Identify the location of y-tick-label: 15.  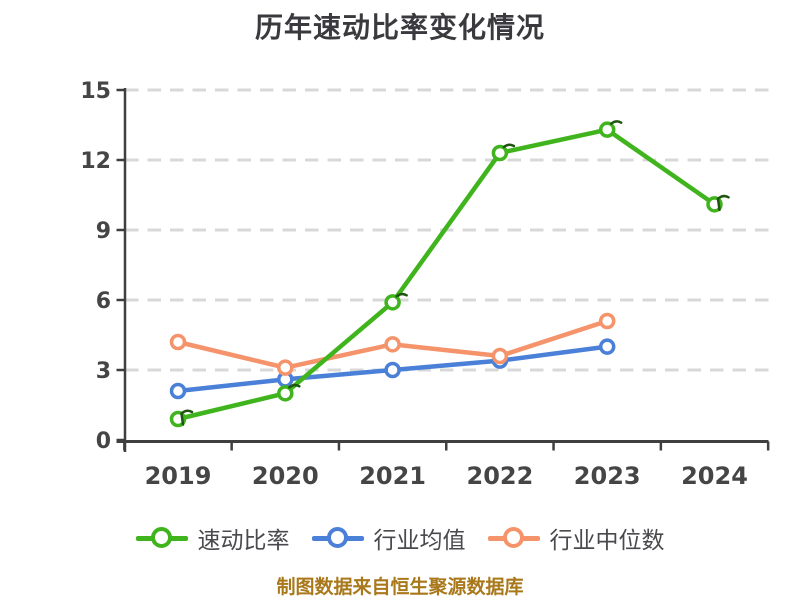
(95, 91).